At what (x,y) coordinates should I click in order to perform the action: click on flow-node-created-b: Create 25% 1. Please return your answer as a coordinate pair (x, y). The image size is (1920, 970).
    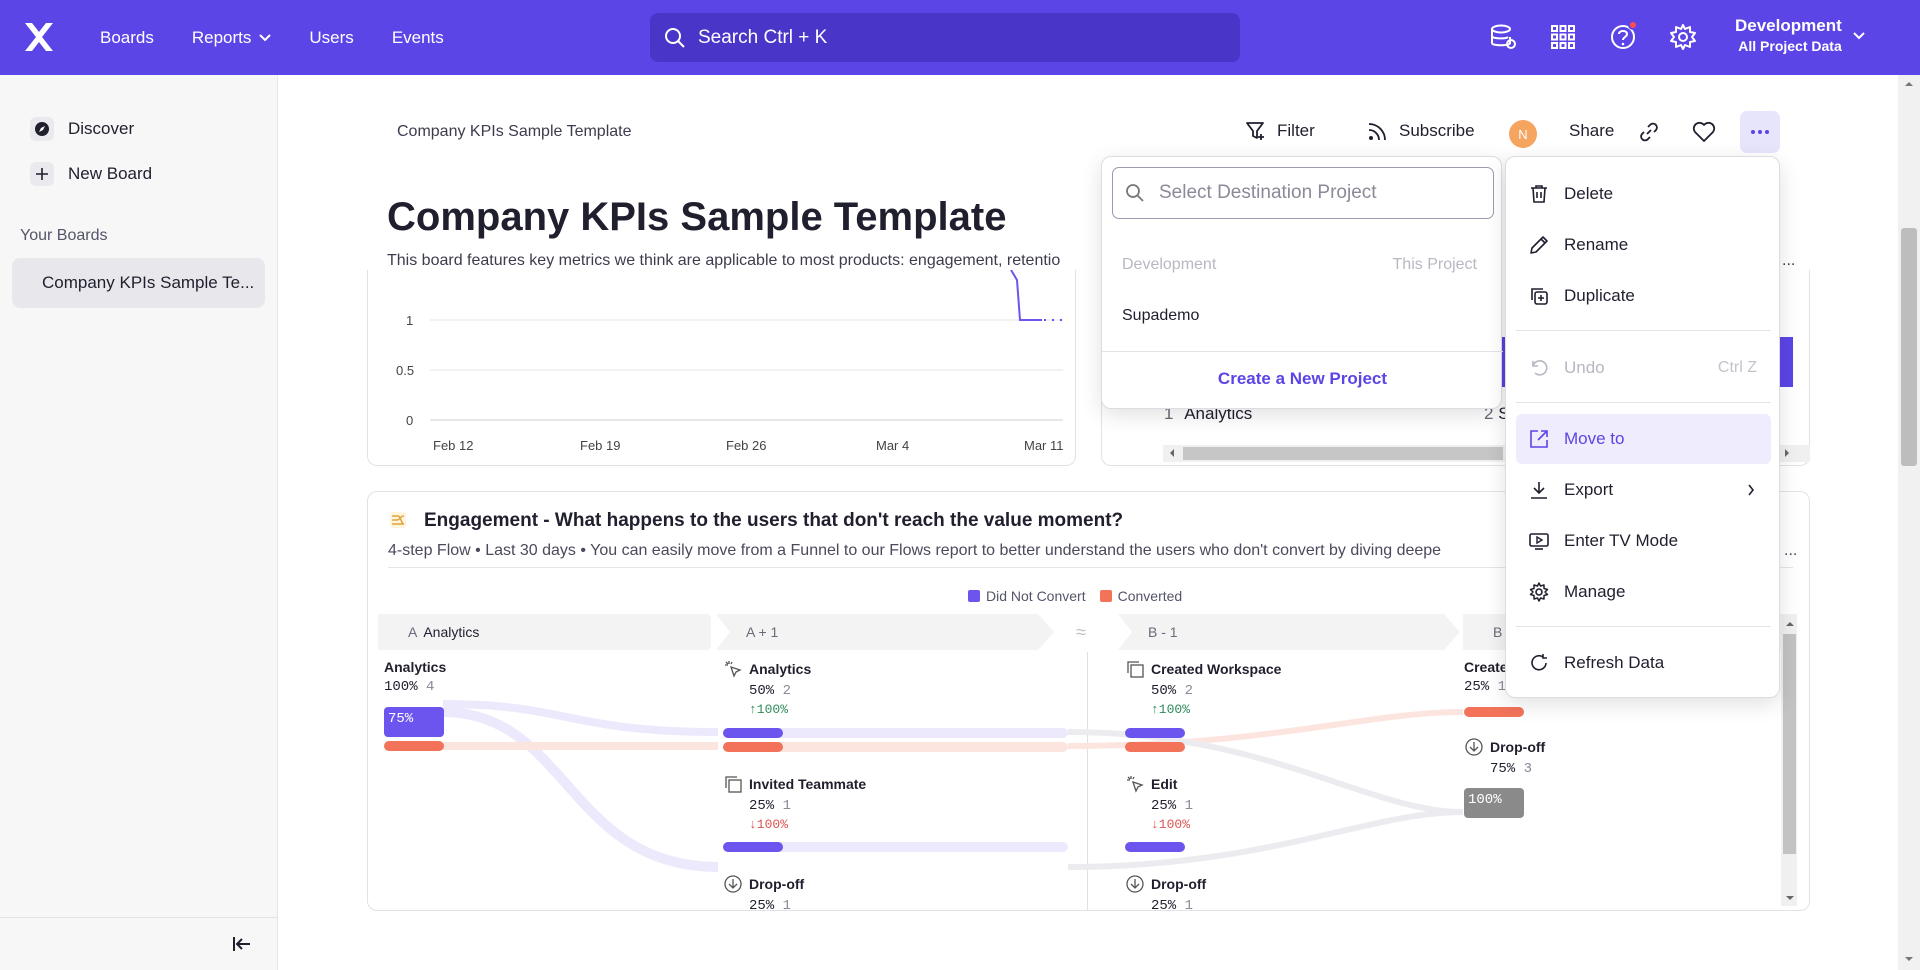
    Looking at the image, I should click on (1486, 677).